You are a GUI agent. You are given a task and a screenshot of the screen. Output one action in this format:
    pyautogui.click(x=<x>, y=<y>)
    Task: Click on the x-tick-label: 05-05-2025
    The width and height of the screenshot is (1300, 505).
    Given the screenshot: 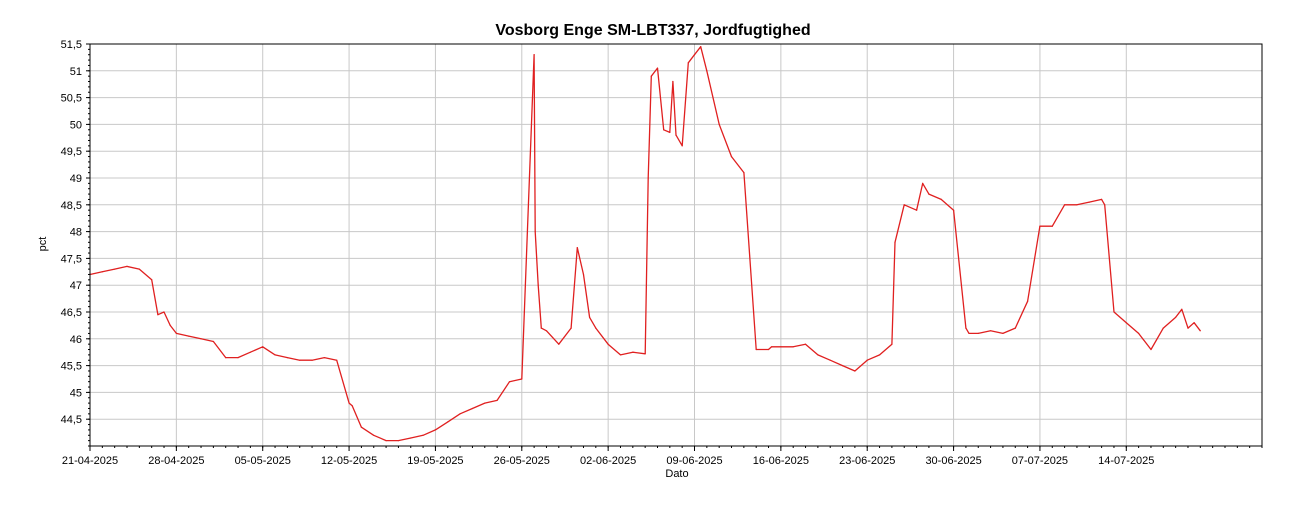 What is the action you would take?
    pyautogui.click(x=263, y=461)
    